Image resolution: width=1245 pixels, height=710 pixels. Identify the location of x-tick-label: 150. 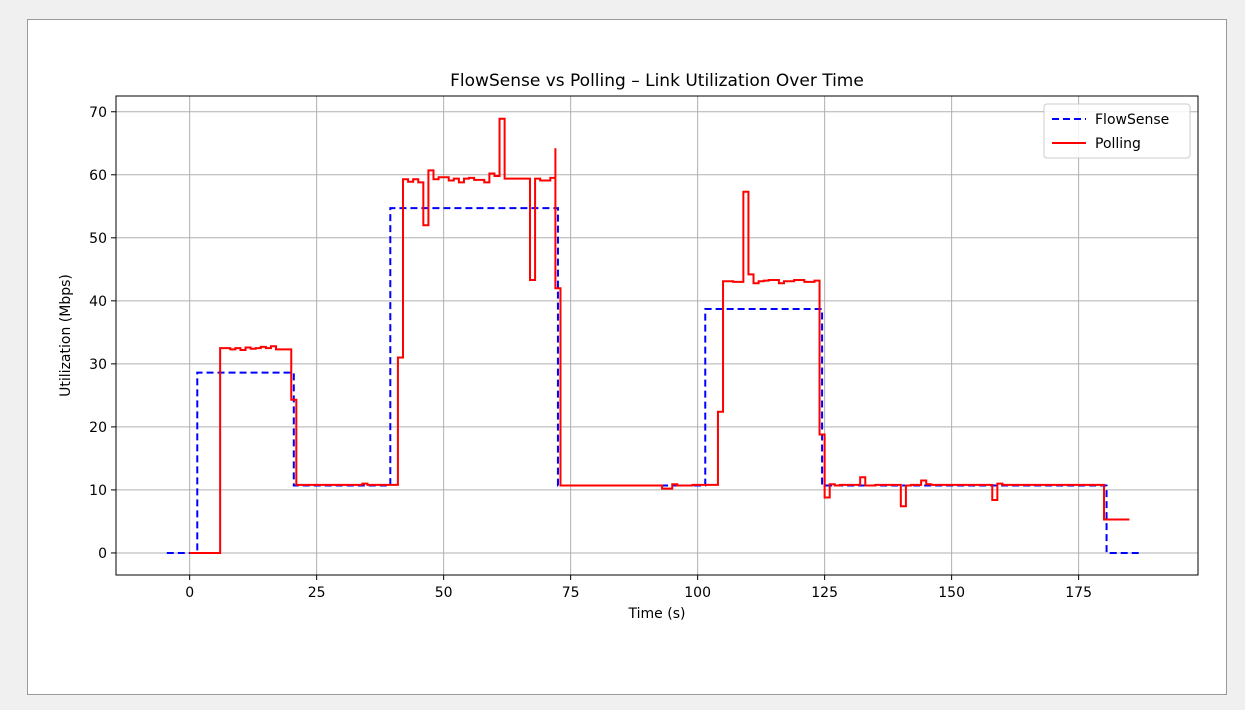
(951, 593).